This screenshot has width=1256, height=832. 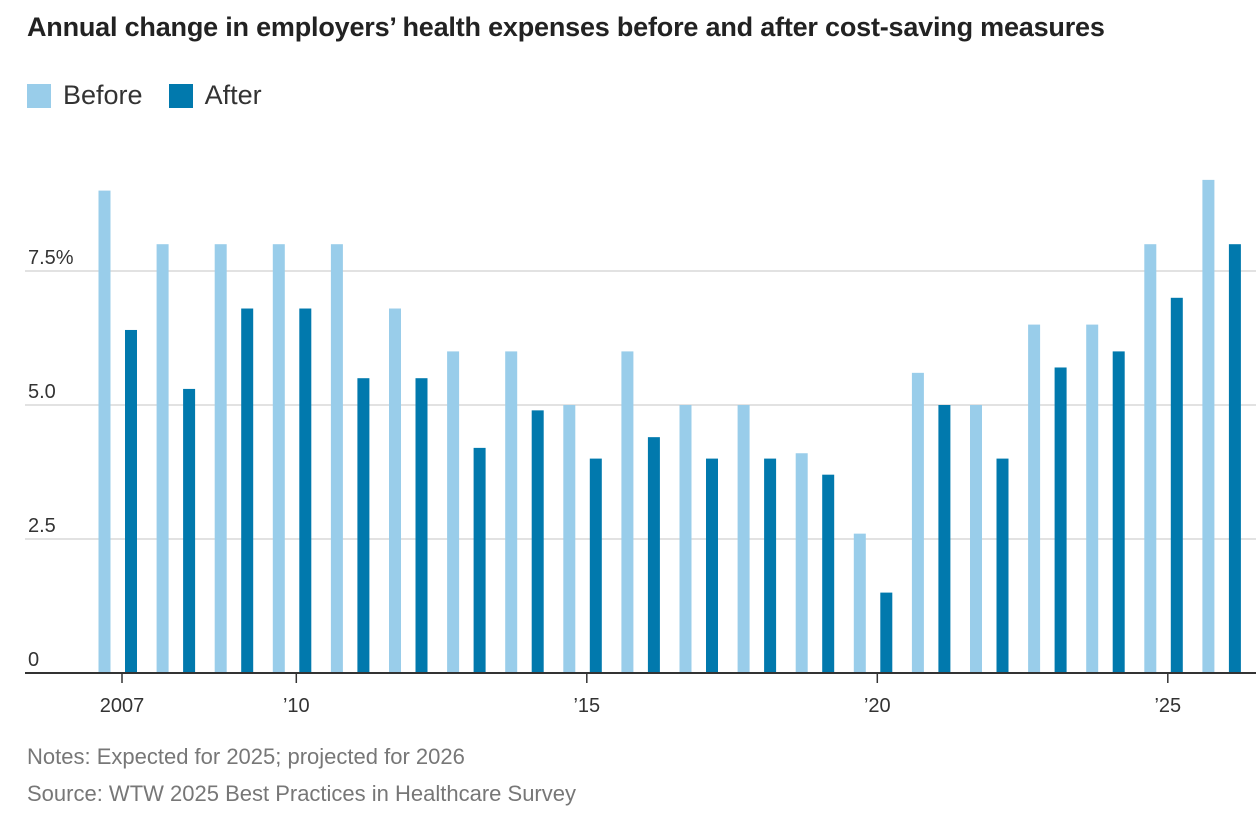 I want to click on y-tick-label: 5.0, so click(x=42, y=392).